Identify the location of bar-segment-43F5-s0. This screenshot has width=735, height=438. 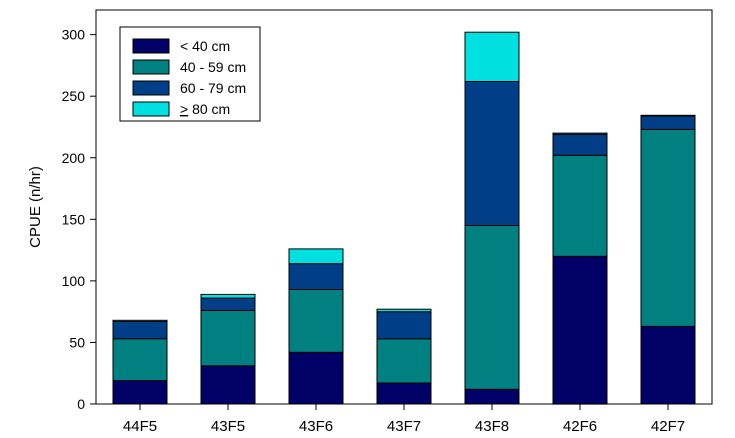
(228, 385).